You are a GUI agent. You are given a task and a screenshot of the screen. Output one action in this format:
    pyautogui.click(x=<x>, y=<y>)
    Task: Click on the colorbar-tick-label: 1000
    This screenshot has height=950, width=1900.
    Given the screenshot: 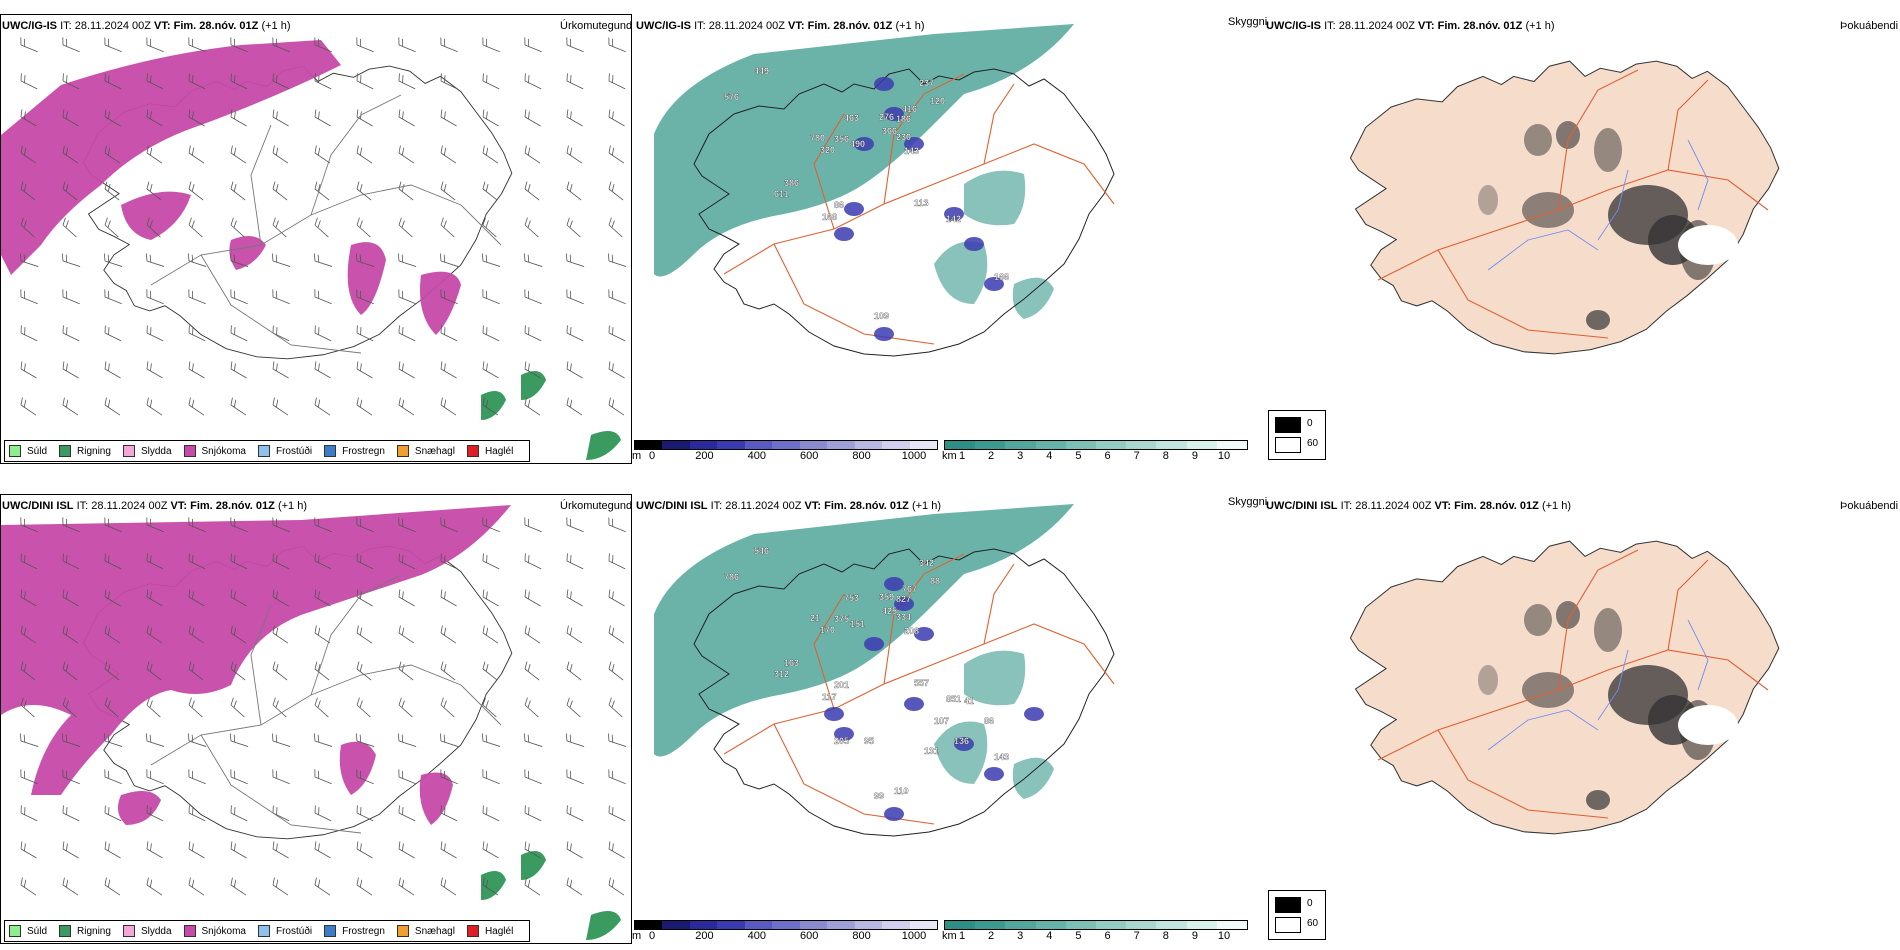 What is the action you would take?
    pyautogui.click(x=914, y=456)
    